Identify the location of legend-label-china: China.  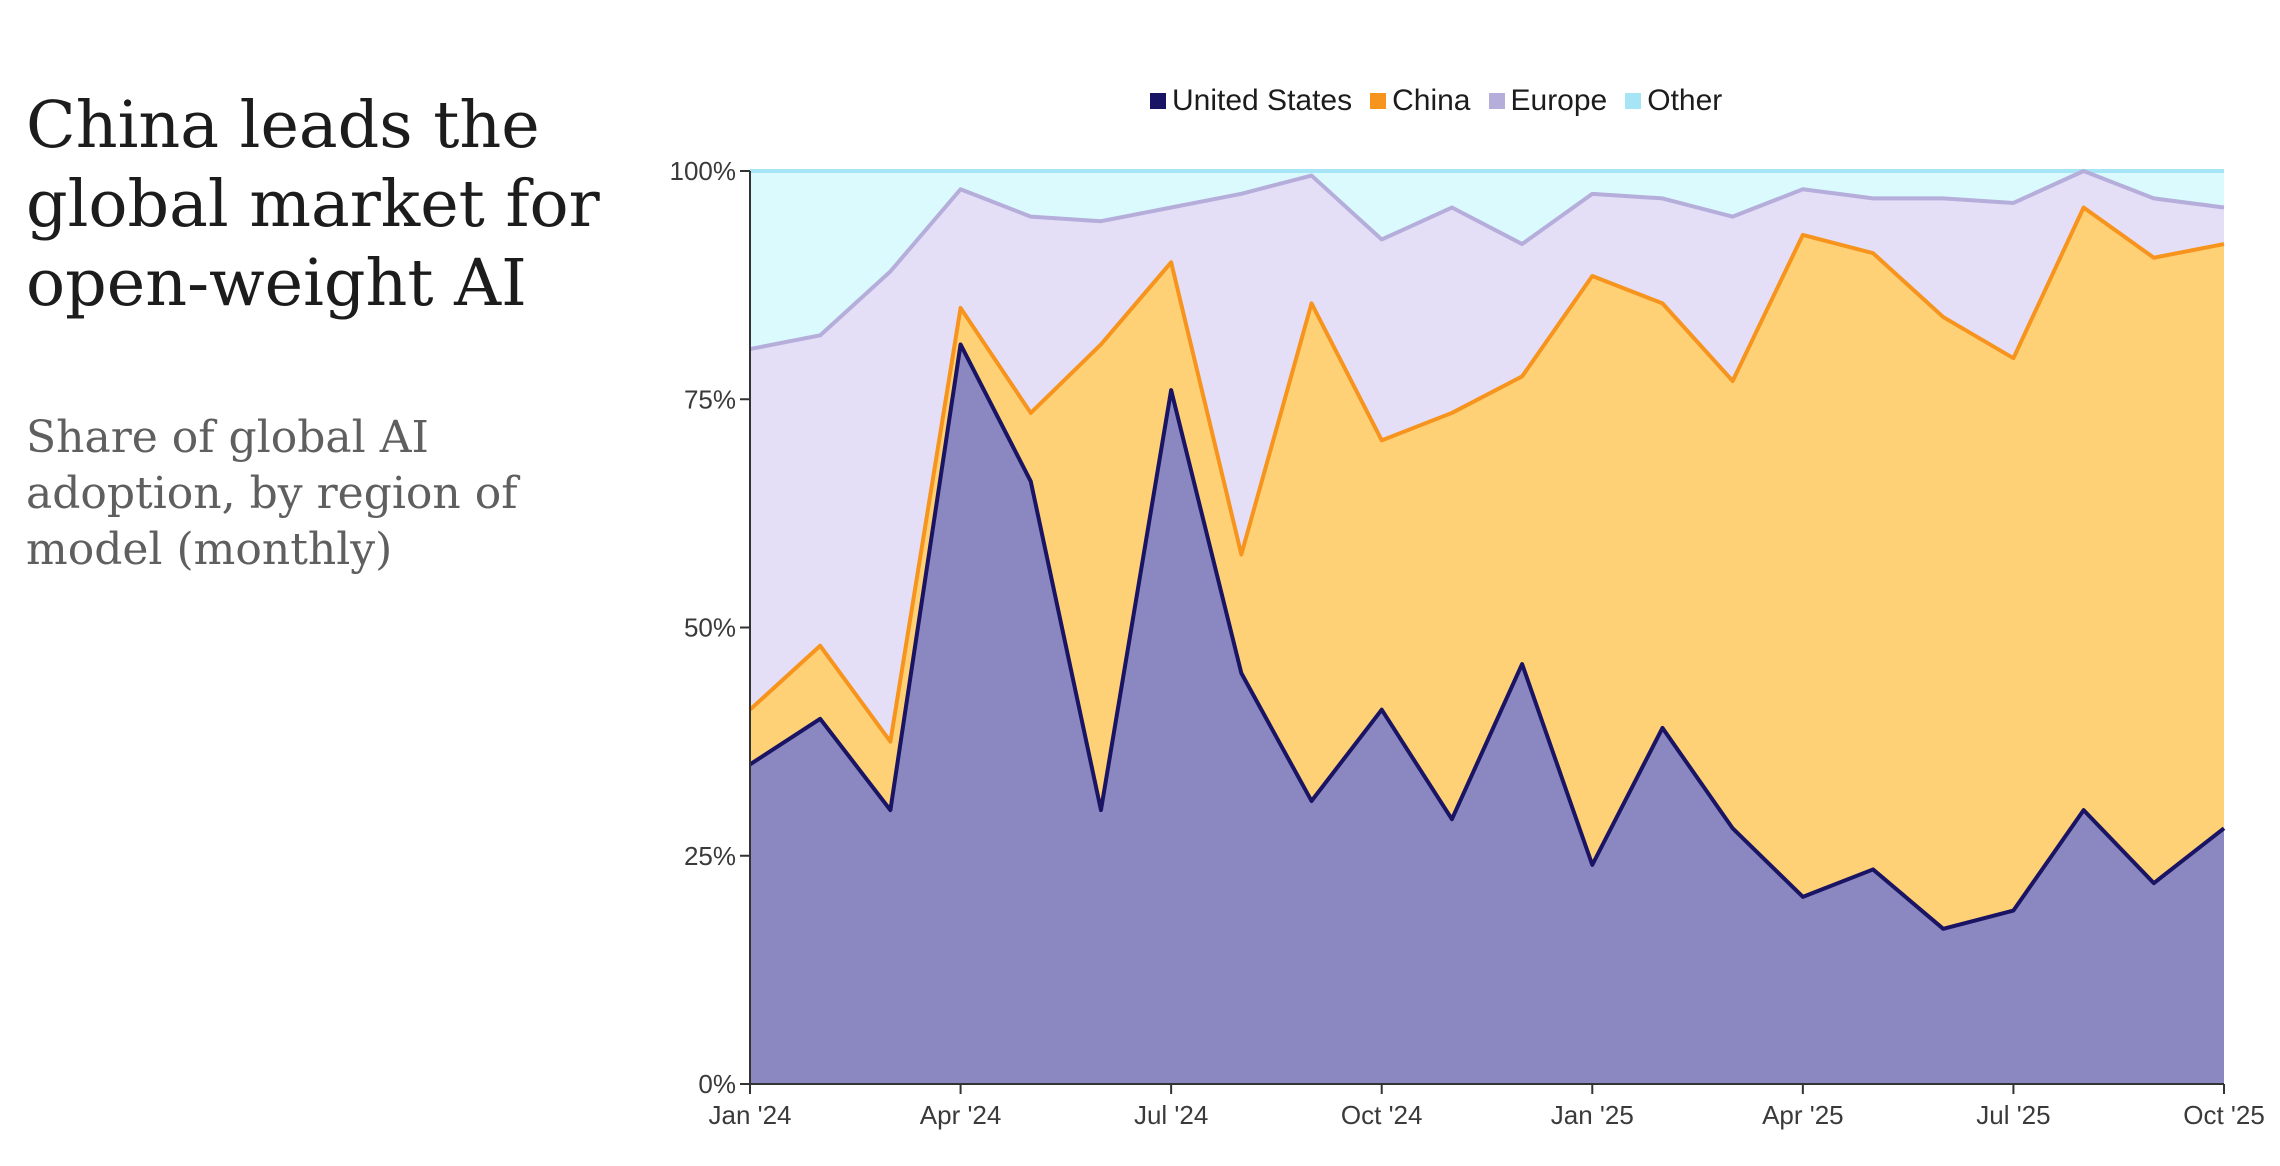
(1431, 100).